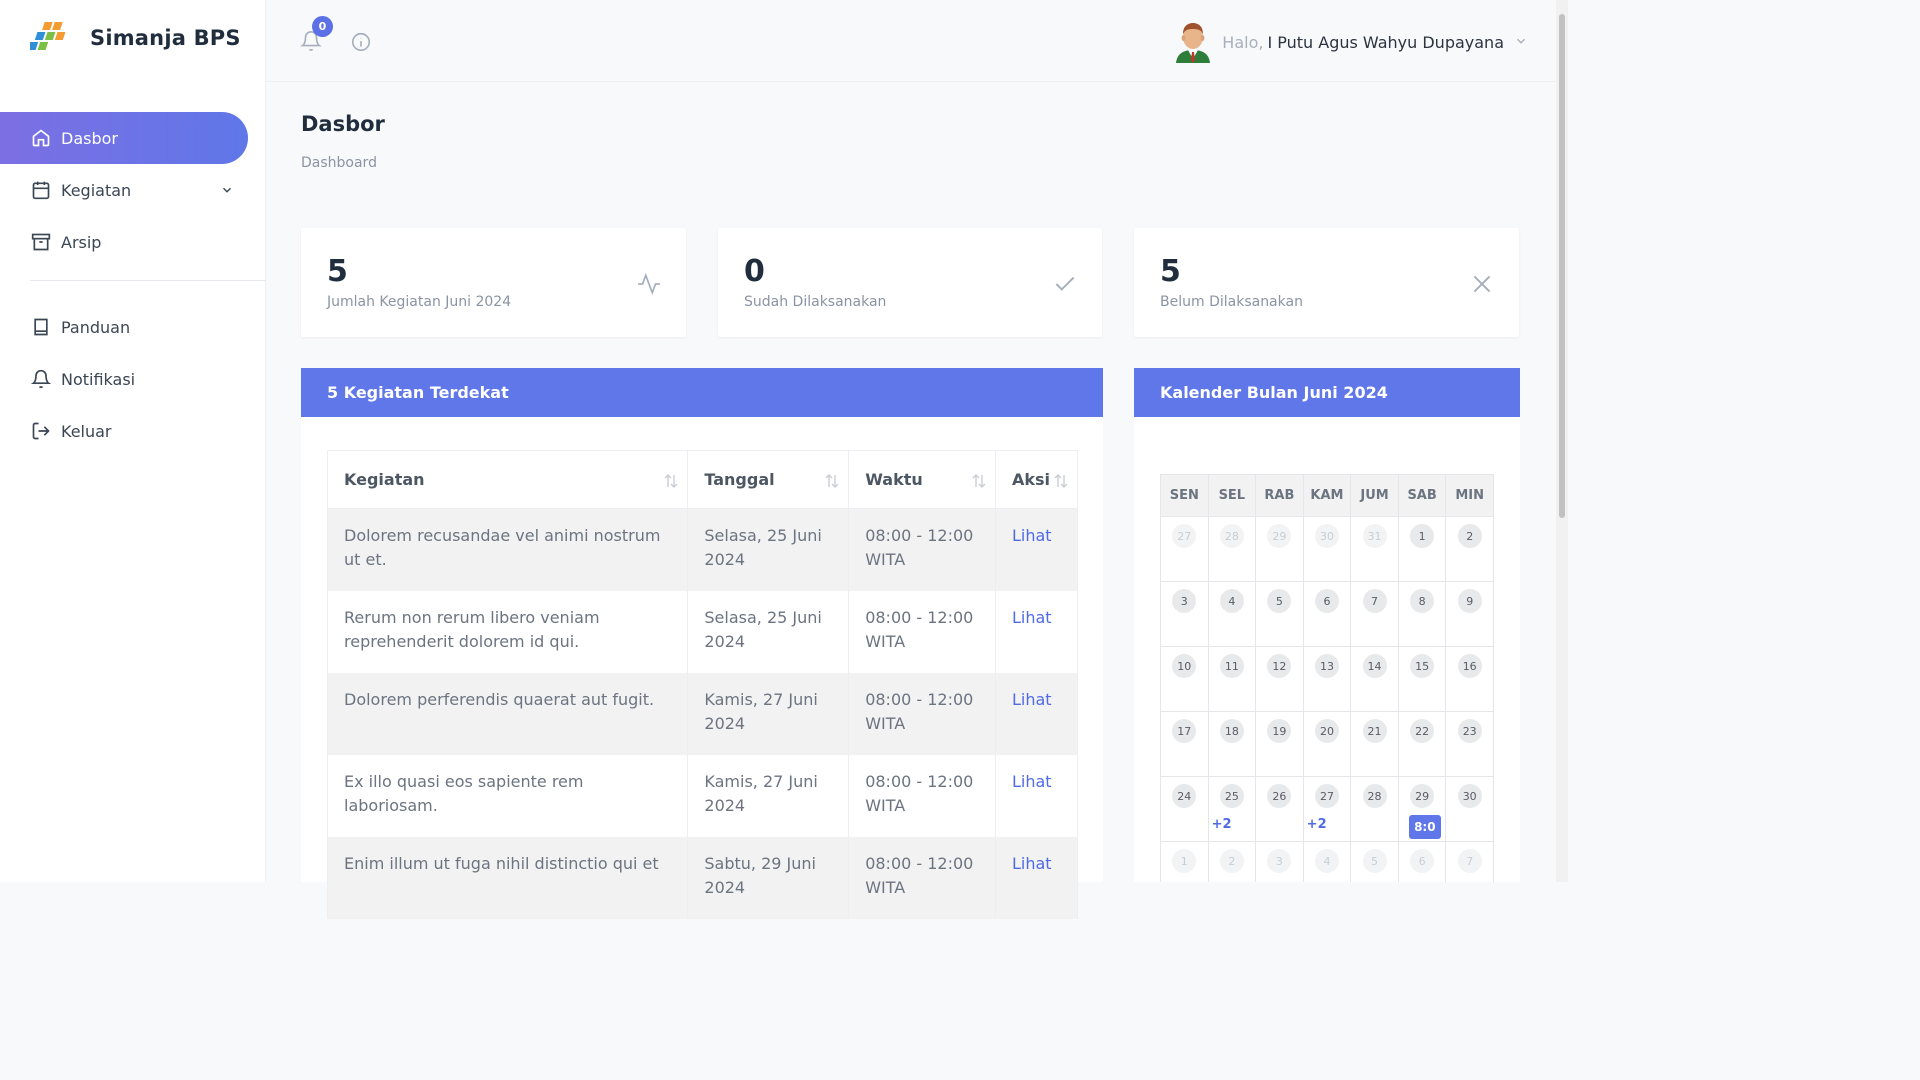  Describe the element at coordinates (1279, 809) in the screenshot. I see `calendar-day-cell: 26` at that location.